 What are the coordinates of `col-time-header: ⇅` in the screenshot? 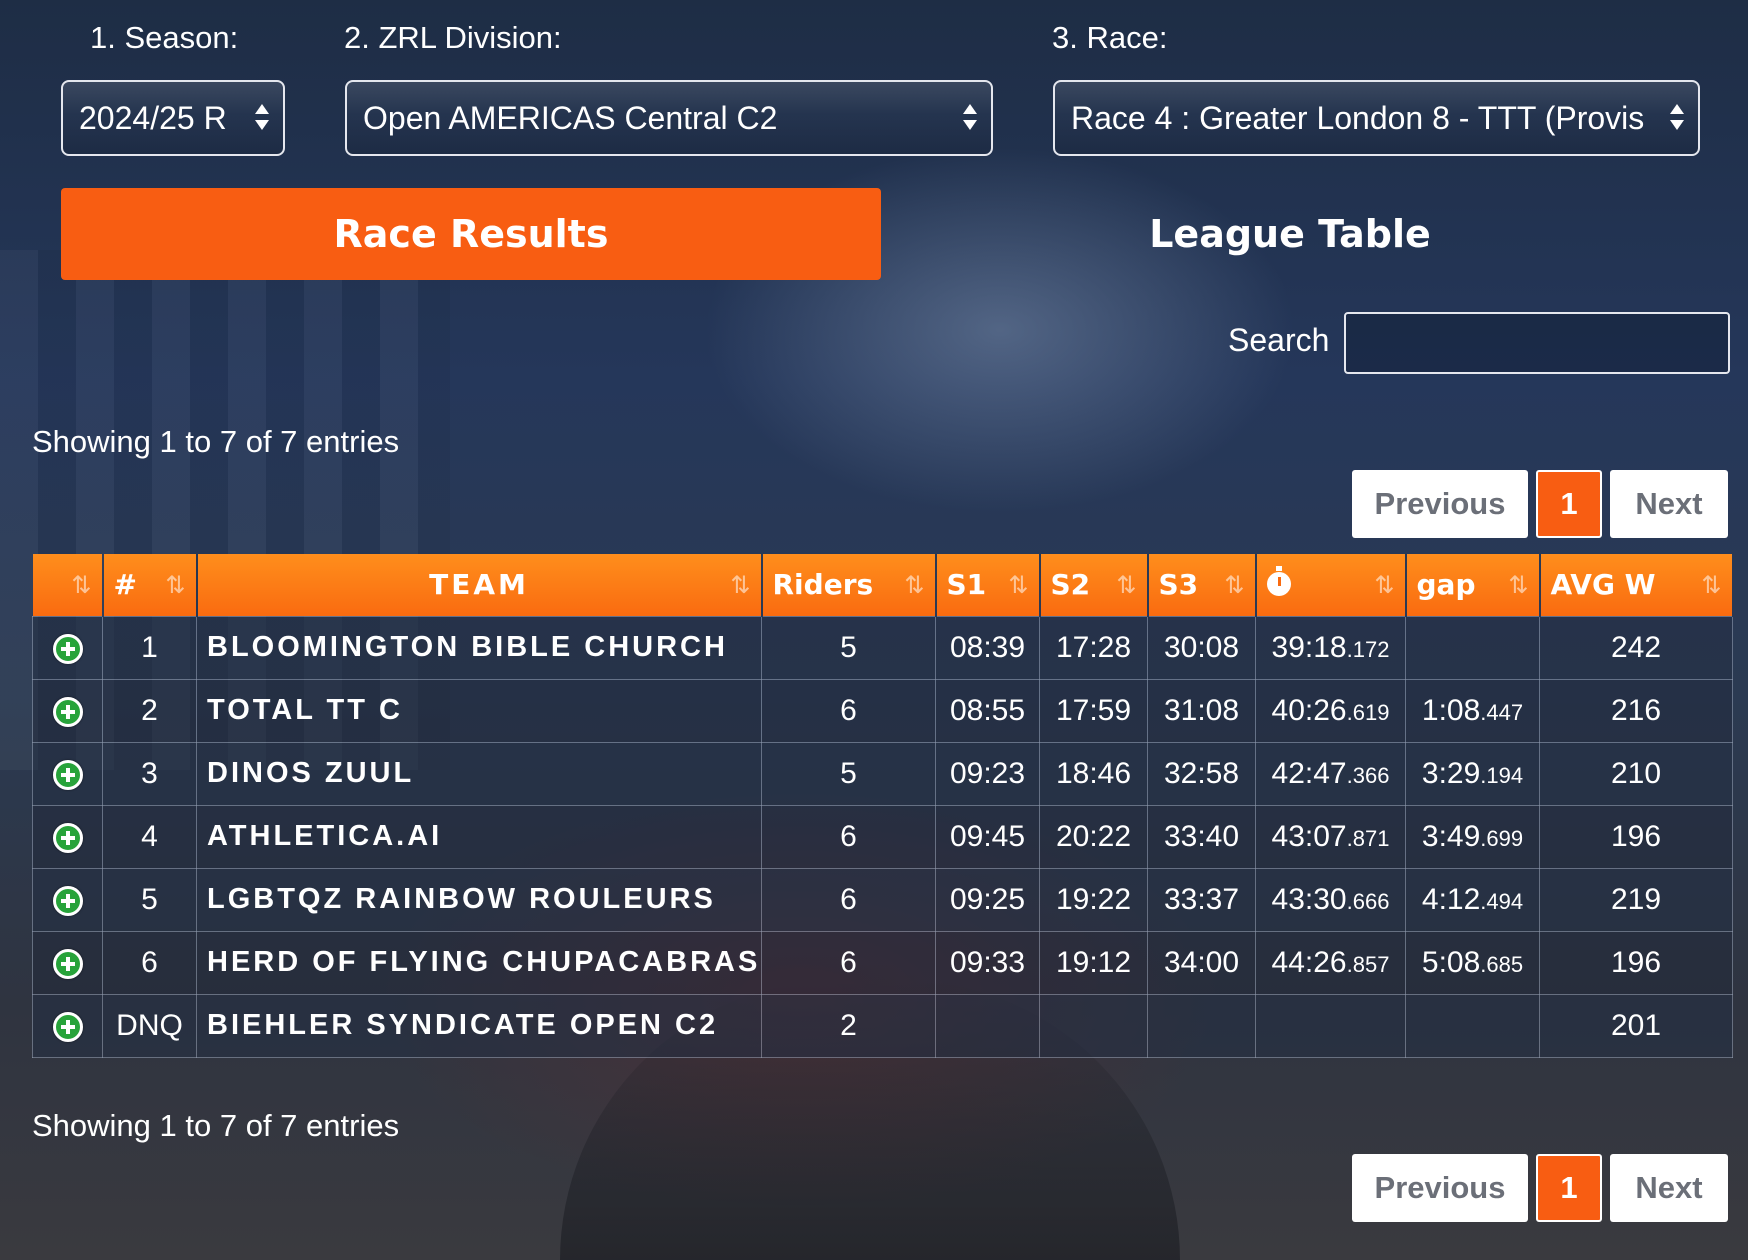 It's located at (1330, 585).